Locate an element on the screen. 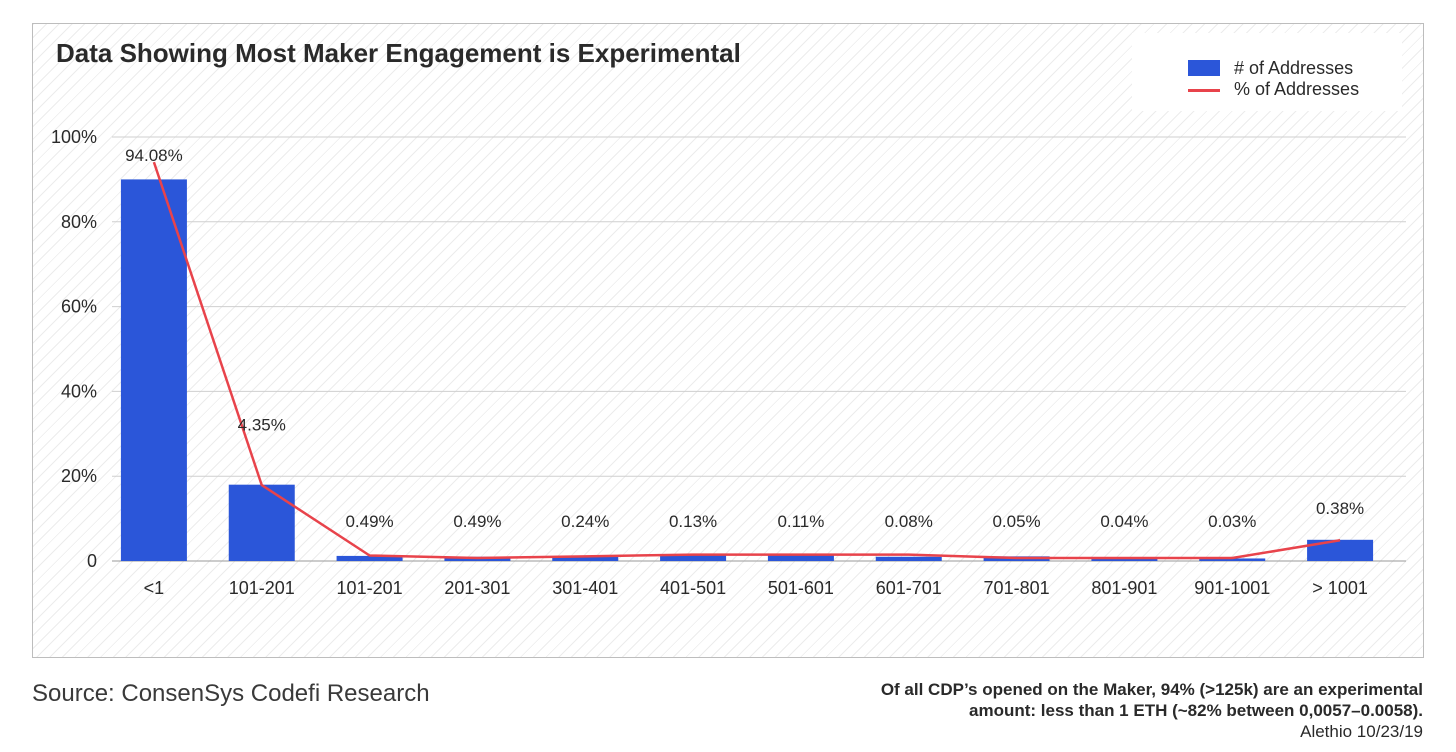 The width and height of the screenshot is (1456, 752). x-tick-label: > 1001 is located at coordinates (1340, 588).